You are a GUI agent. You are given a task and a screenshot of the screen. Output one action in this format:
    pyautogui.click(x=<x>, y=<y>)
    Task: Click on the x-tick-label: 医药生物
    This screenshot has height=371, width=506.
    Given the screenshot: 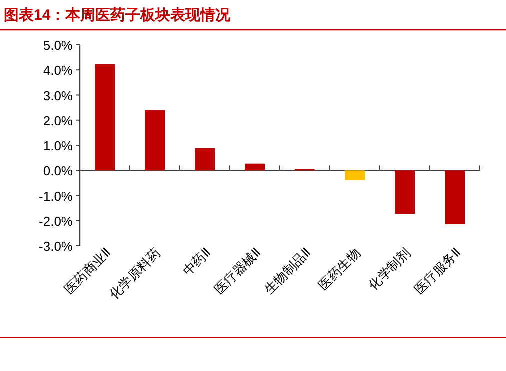 What is the action you would take?
    pyautogui.click(x=340, y=269)
    